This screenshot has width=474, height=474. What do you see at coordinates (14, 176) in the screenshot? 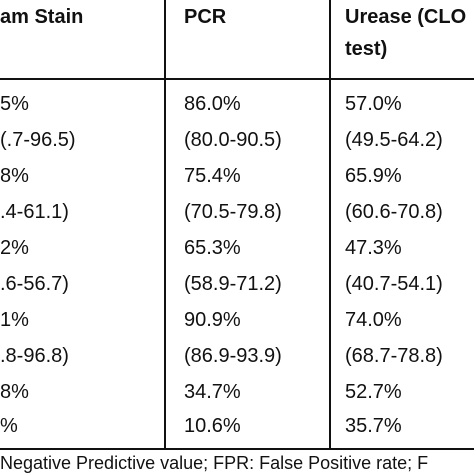
I see `cell-r3-c1: 8%` at bounding box center [14, 176].